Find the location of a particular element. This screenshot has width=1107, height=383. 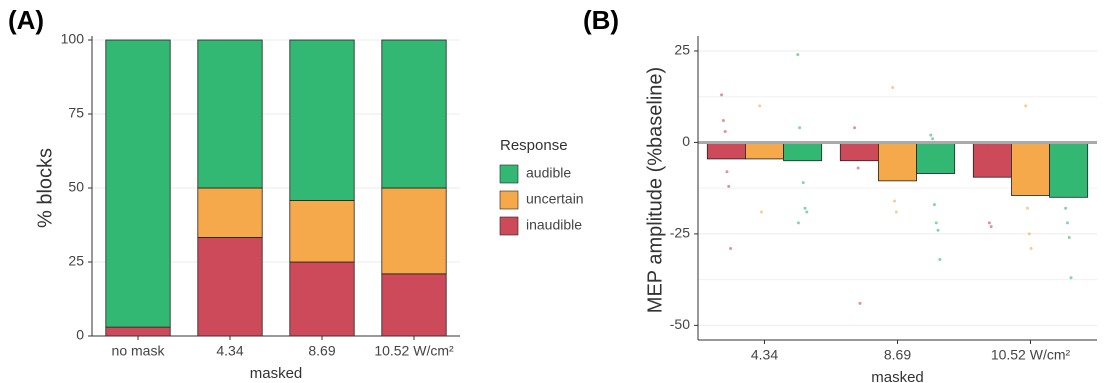

legend-title: Response is located at coordinates (534, 145).